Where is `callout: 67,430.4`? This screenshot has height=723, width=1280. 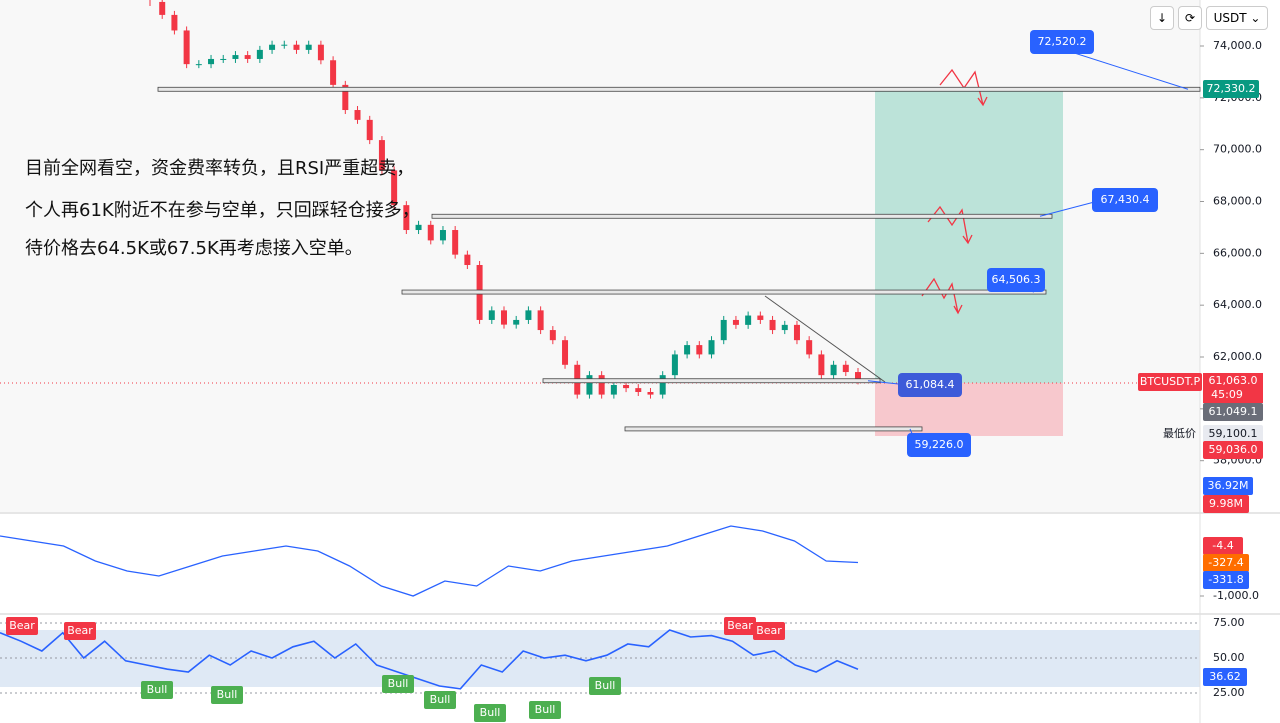 callout: 67,430.4 is located at coordinates (1125, 199).